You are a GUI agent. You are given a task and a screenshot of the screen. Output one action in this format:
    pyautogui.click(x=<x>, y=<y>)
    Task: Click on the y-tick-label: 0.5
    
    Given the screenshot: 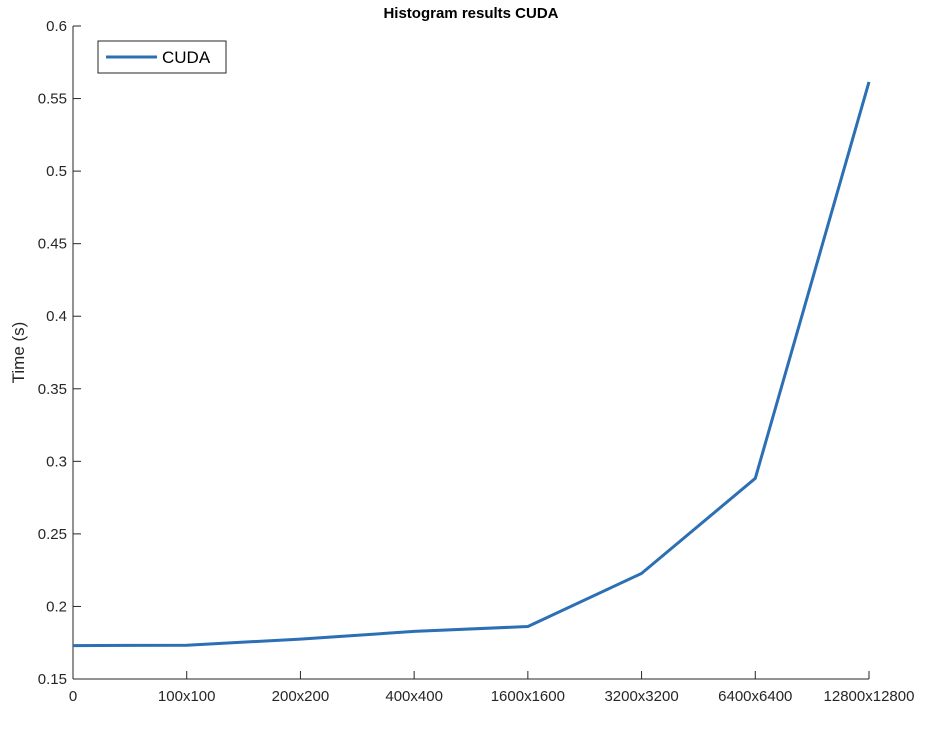 What is the action you would take?
    pyautogui.click(x=56, y=171)
    